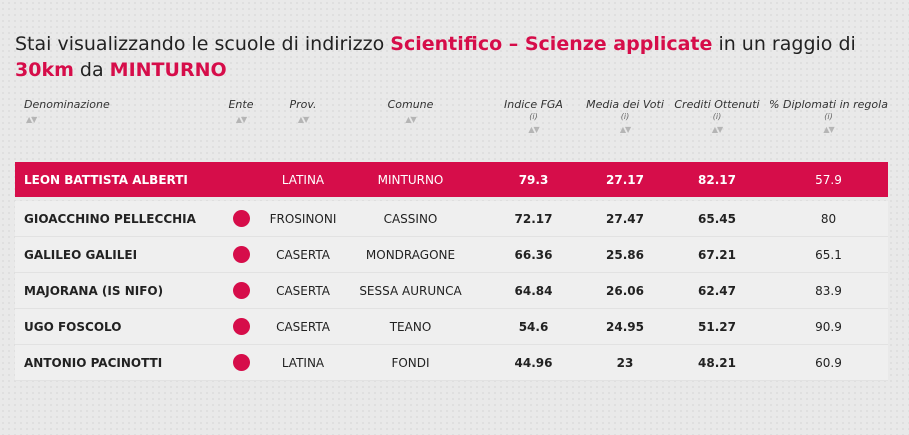 The image size is (909, 435). I want to click on cell-diplomati-regola: 65.1, so click(828, 254).